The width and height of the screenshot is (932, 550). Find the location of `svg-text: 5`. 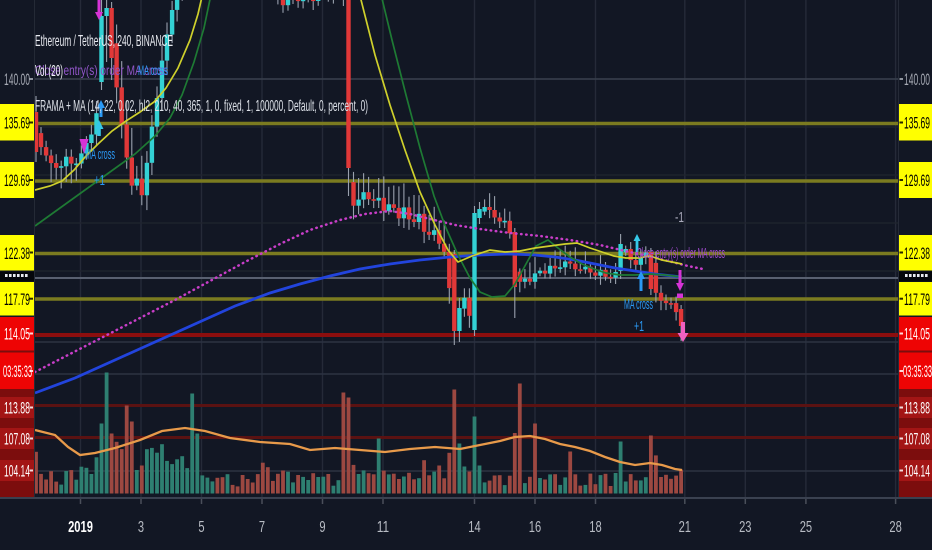

svg-text: 5 is located at coordinates (201, 527).